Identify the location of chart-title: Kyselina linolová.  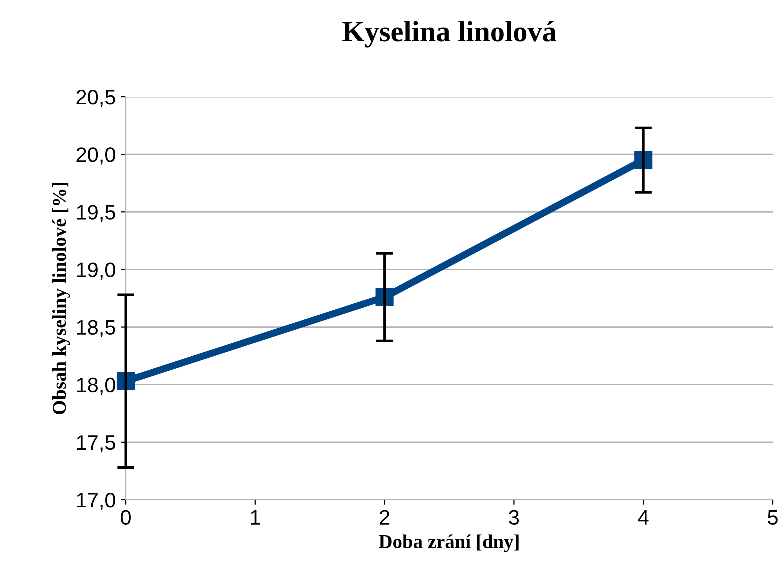
(449, 34).